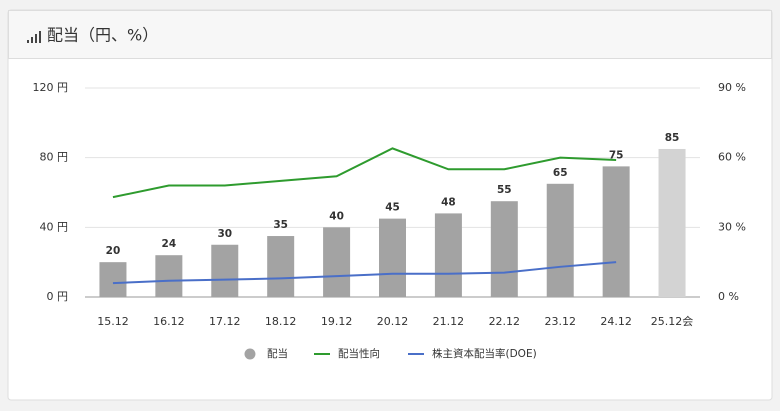  What do you see at coordinates (616, 155) in the screenshot?
I see `data-label: 75` at bounding box center [616, 155].